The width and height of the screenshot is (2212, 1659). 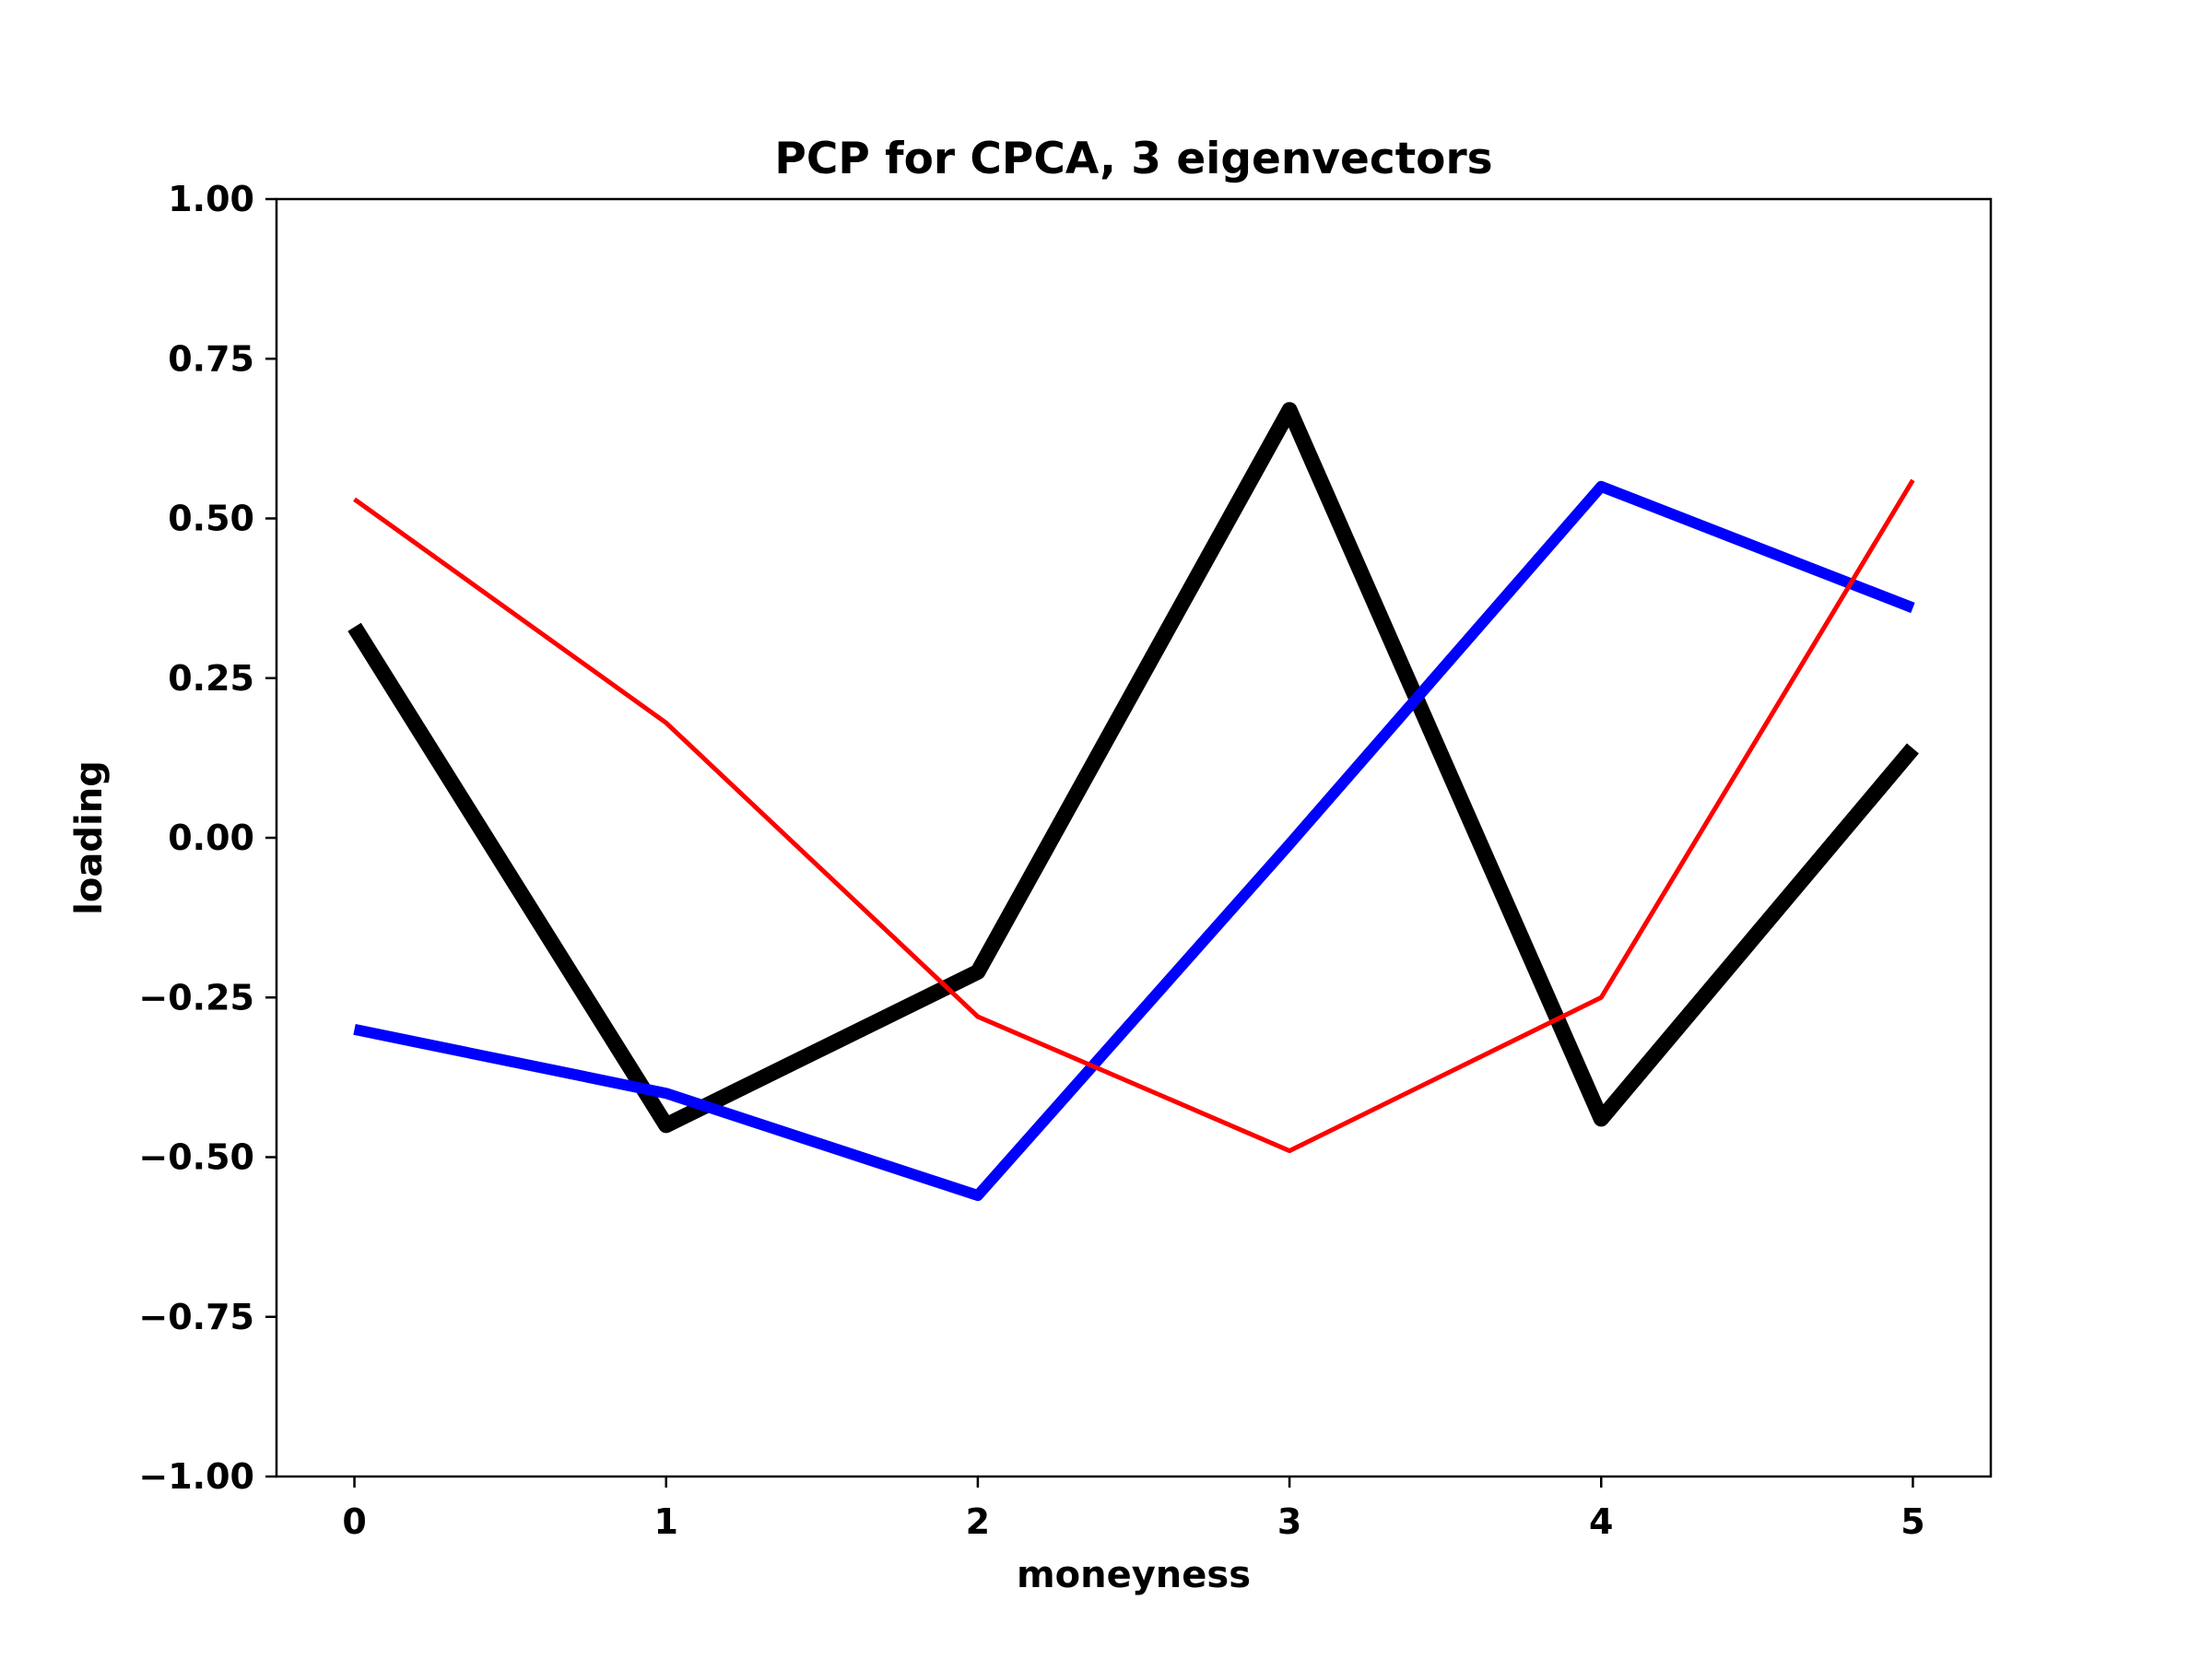 I want to click on y-axis-label: loading, so click(x=89, y=837).